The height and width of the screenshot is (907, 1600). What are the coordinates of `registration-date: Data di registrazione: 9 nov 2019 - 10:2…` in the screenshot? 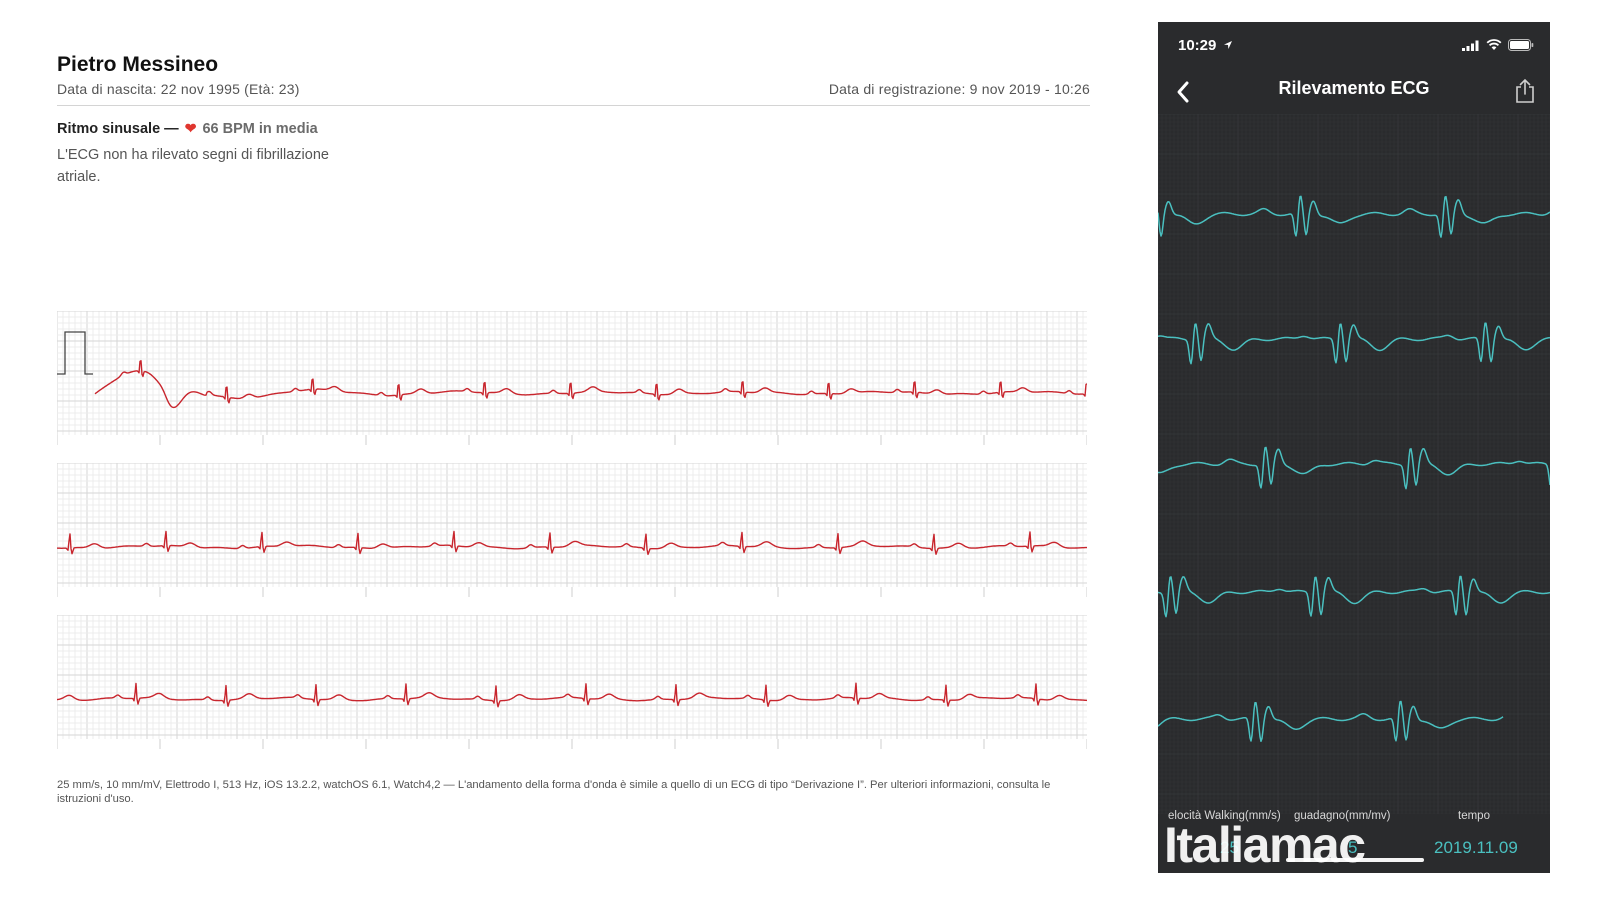 It's located at (959, 89).